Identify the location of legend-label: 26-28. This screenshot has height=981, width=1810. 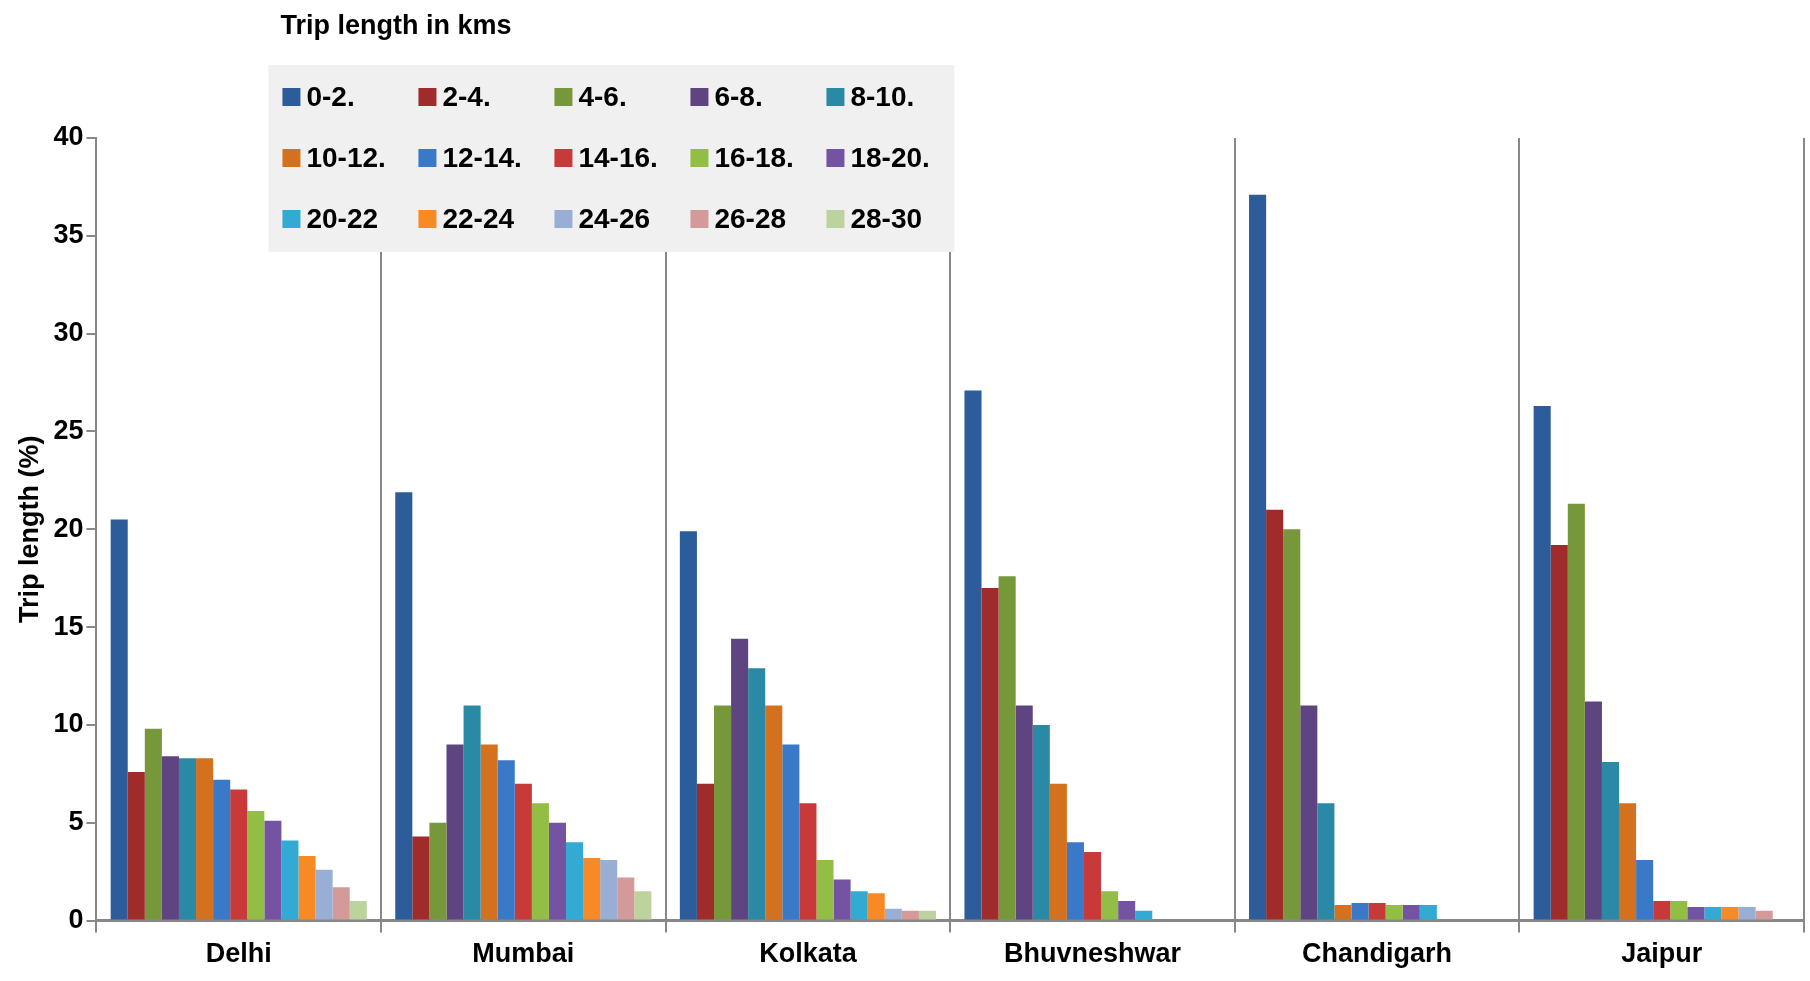
(750, 218).